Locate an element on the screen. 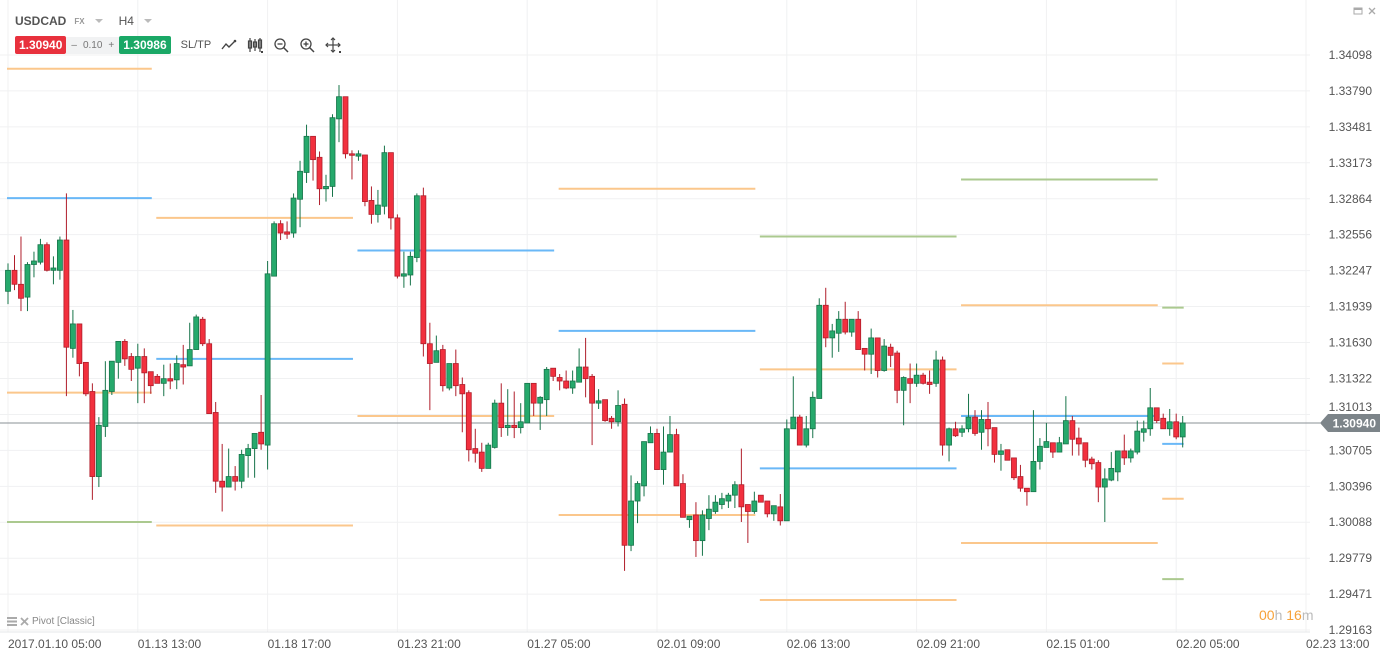 The image size is (1387, 656). y-tick-label: 1.29779 is located at coordinates (1351, 558).